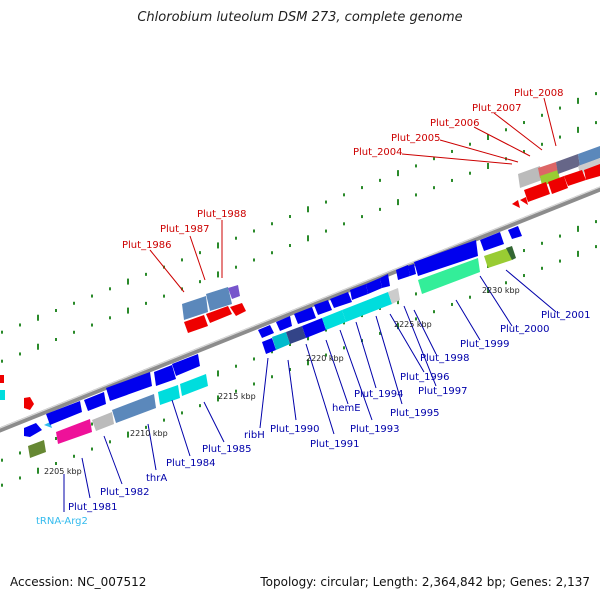 Image resolution: width=600 pixels, height=600 pixels. I want to click on gene-label-plut-1997: Plut_1997, so click(443, 391).